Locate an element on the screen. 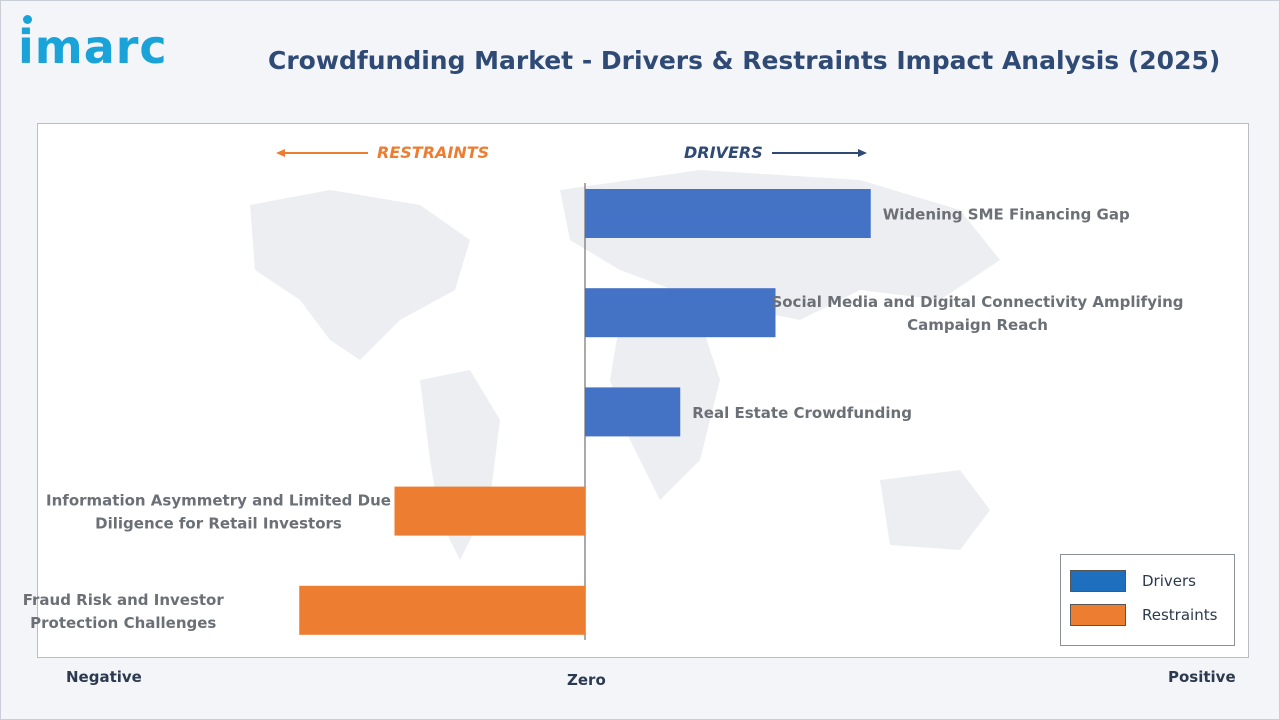 Image resolution: width=1280 pixels, height=720 pixels. legend-item-drivers: Drivers is located at coordinates (1133, 581).